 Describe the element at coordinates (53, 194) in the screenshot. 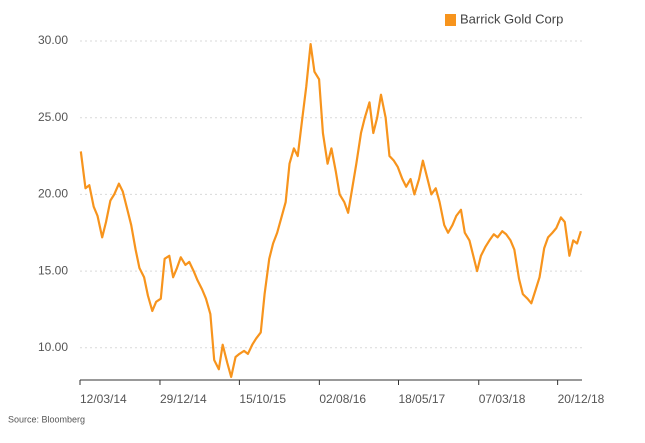

I see `y-tick-label: 20.00` at that location.